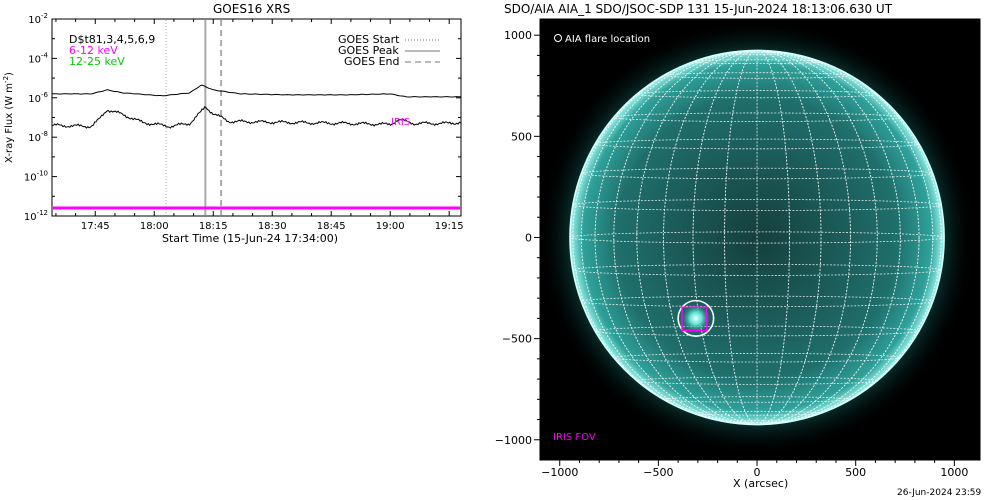  What do you see at coordinates (518, 35) in the screenshot?
I see `aia-y-tick-label: 1000` at bounding box center [518, 35].